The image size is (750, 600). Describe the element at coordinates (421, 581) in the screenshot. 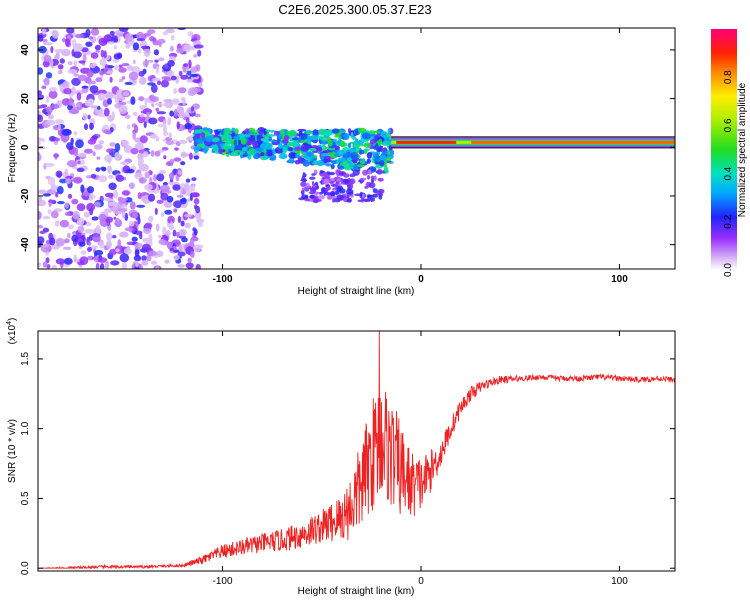

I see `snr-xtick-label: 0` at that location.